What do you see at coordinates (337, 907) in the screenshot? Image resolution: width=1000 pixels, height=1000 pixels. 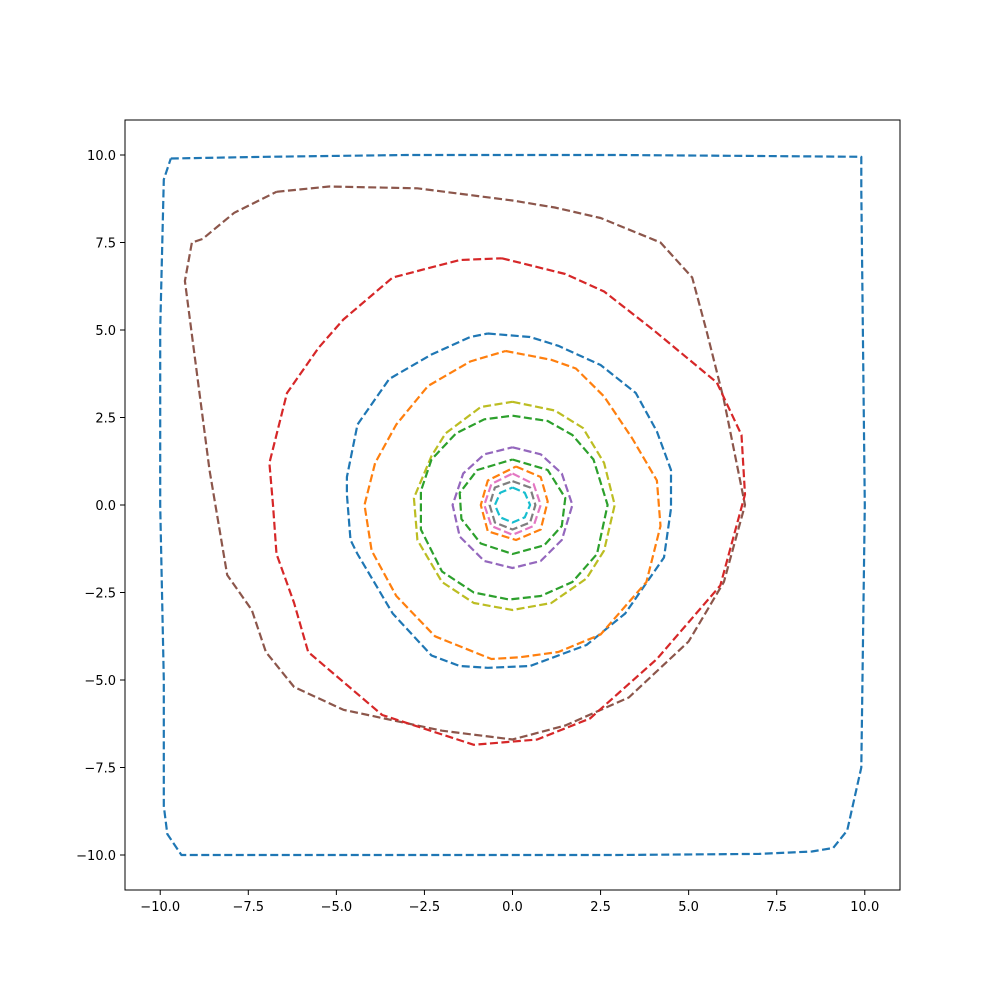 I see `x-tick-label: −5.0` at bounding box center [337, 907].